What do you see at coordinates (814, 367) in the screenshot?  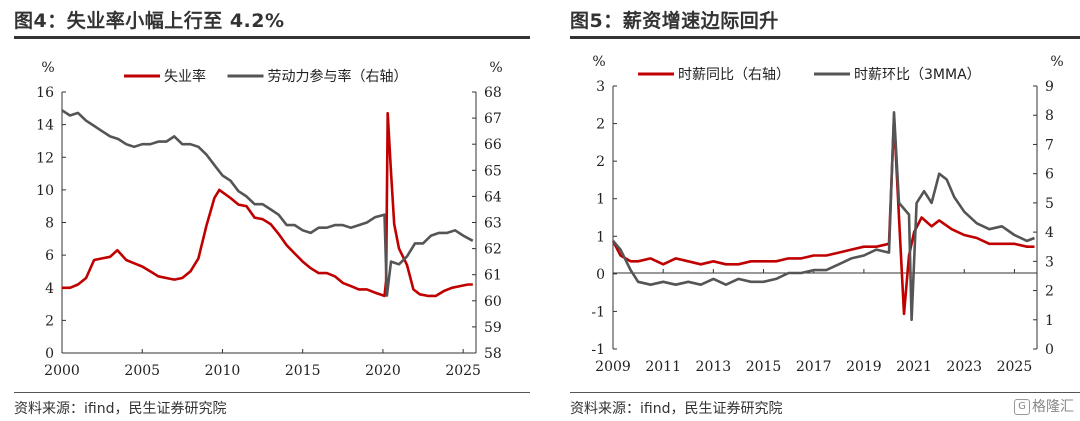 I see `x-tick-label: 2017` at bounding box center [814, 367].